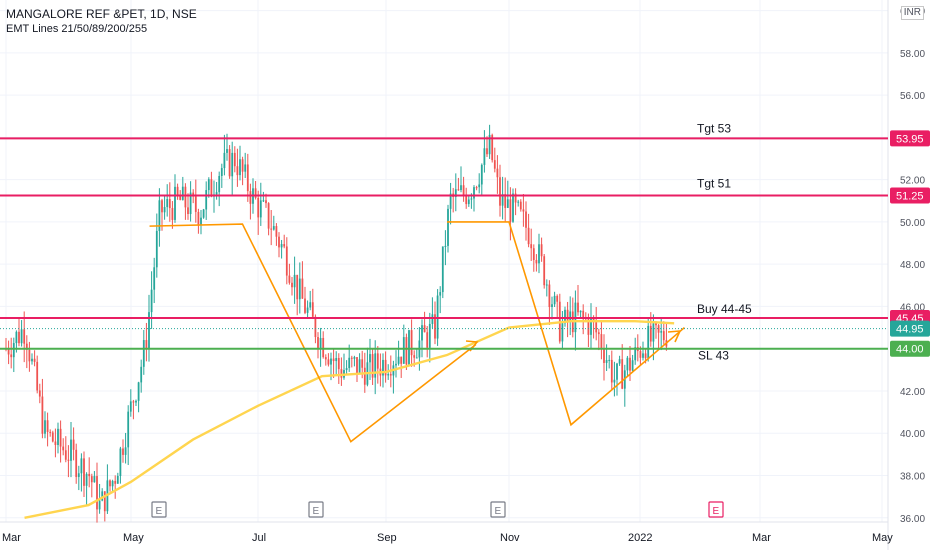 The height and width of the screenshot is (555, 932). What do you see at coordinates (912, 519) in the screenshot?
I see `y-tick-label: 36.00` at bounding box center [912, 519].